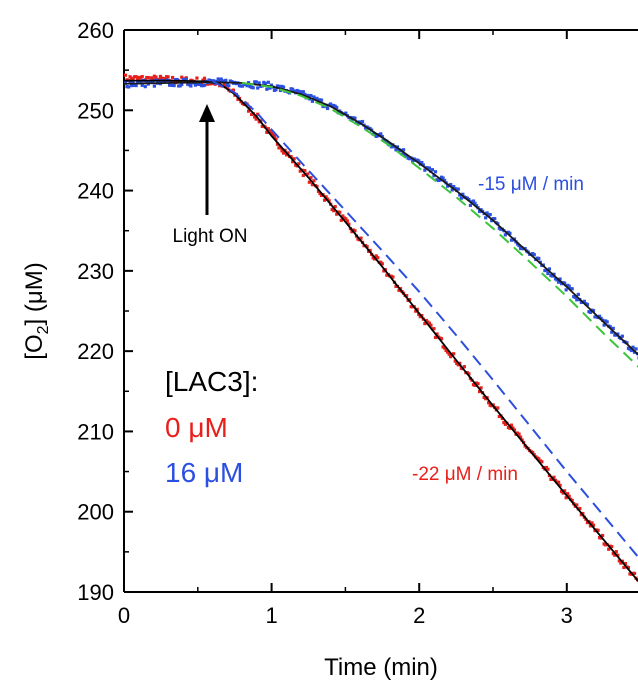 This screenshot has height=684, width=638. I want to click on y-tick-label: 240, so click(95, 191).